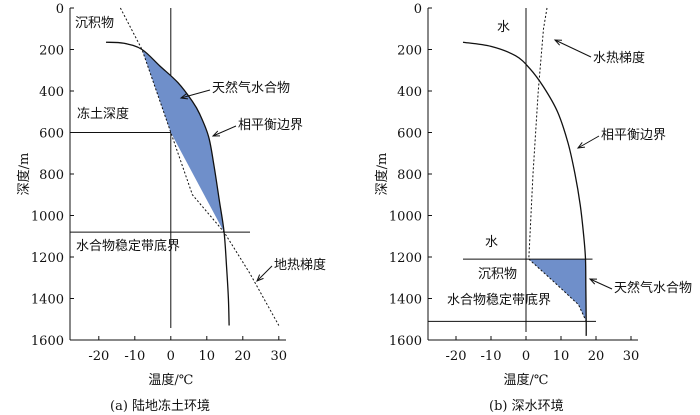 The width and height of the screenshot is (700, 415). I want to click on x-tick-label-b-10: 10, so click(561, 356).